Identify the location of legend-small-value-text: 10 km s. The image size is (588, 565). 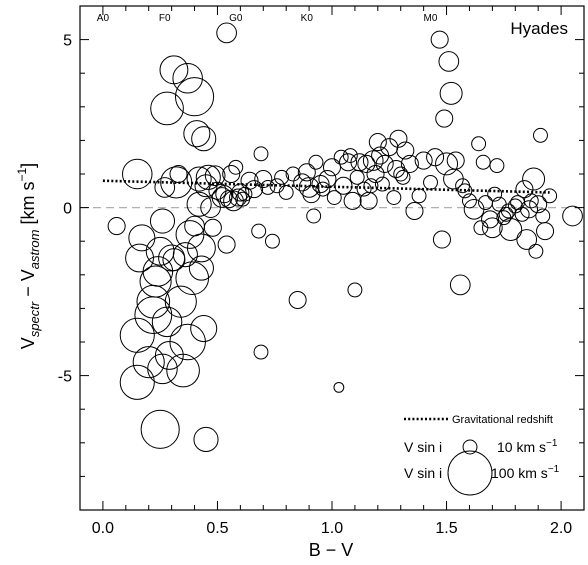
(521, 447).